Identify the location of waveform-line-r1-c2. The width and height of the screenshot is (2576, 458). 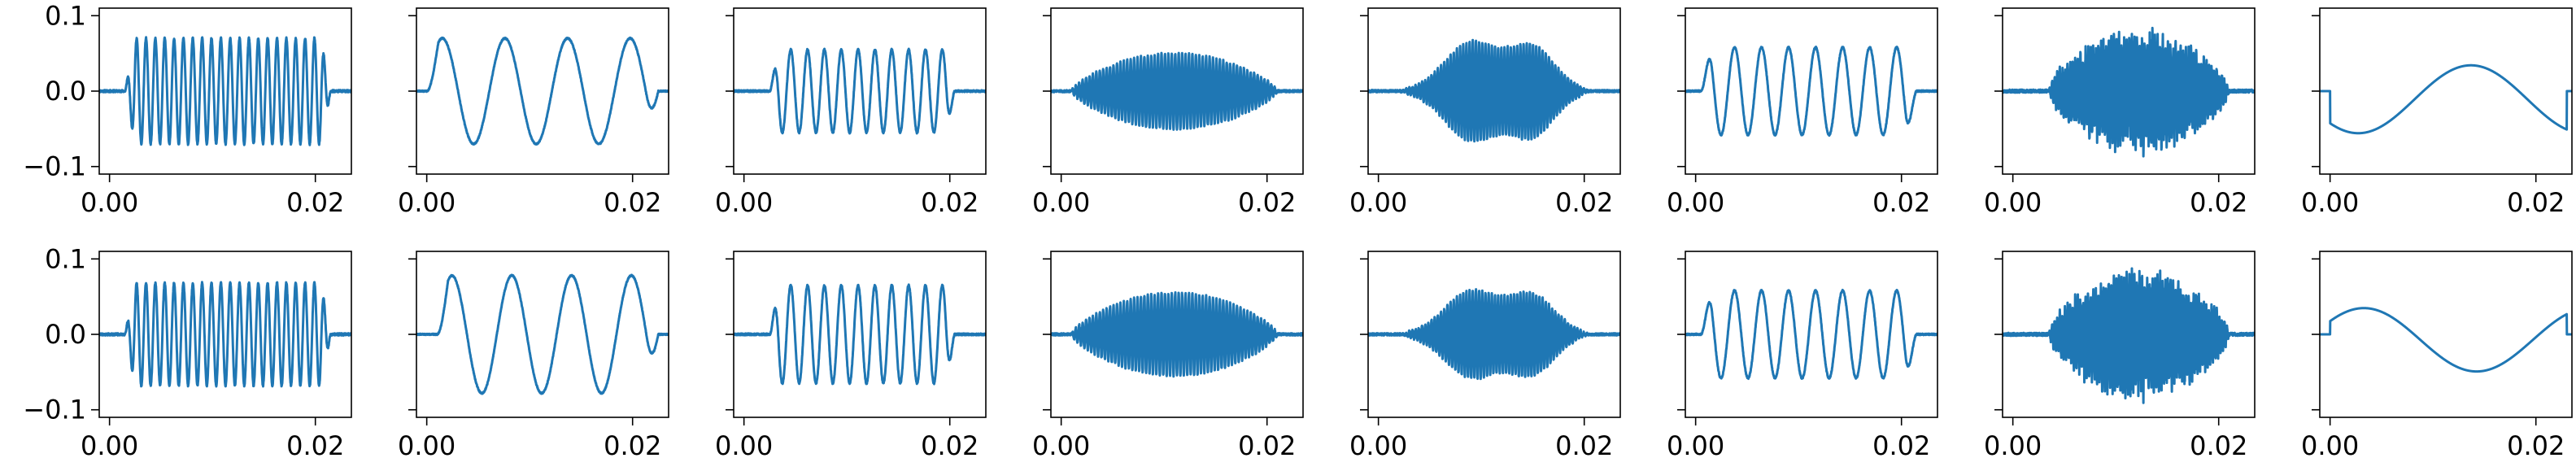
(860, 334).